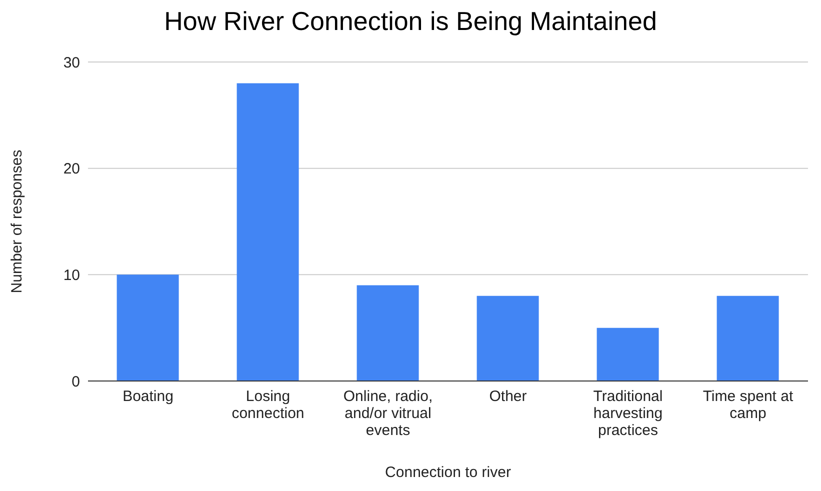 The width and height of the screenshot is (821, 491). I want to click on y-tick-label: 20, so click(71, 169).